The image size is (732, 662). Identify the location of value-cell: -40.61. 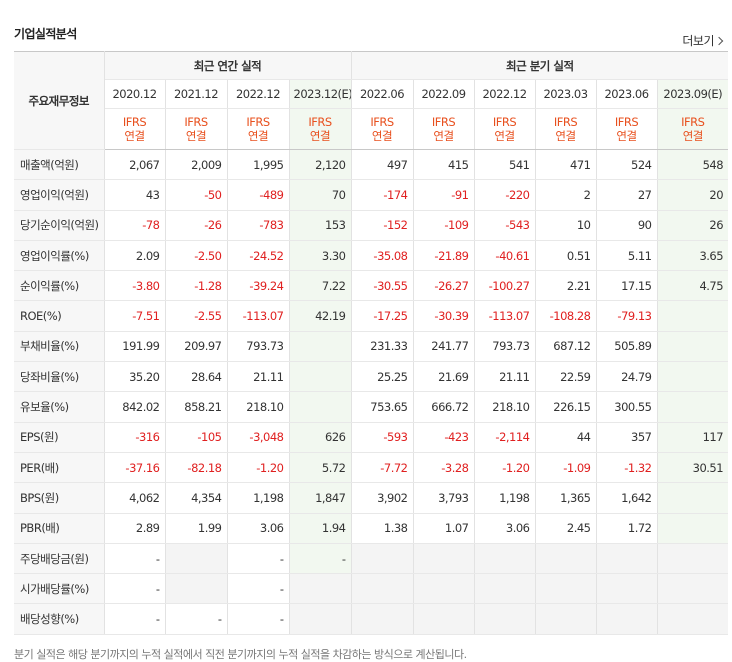
(505, 255).